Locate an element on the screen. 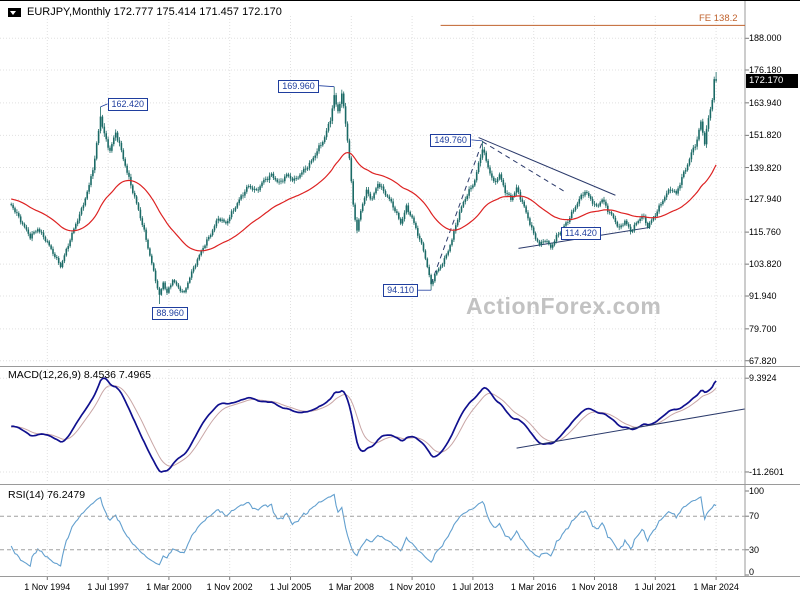  moving-average-line is located at coordinates (364, 201).